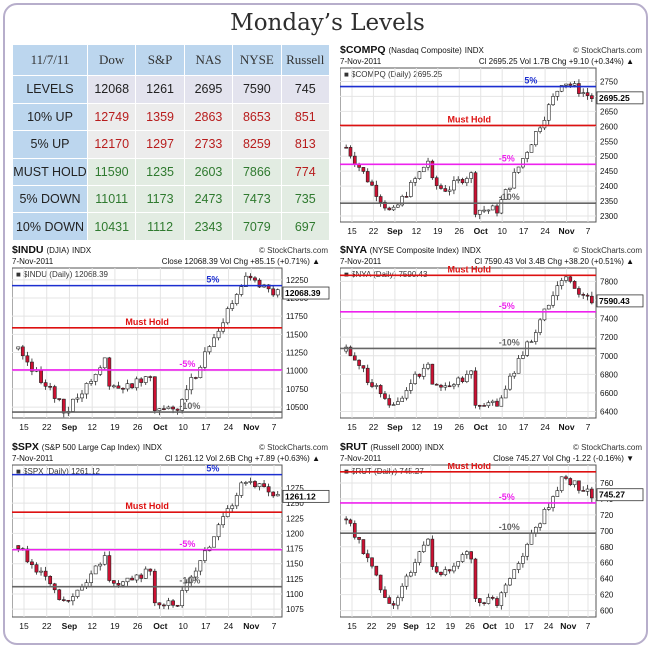  Describe the element at coordinates (160, 144) in the screenshot. I see `cell: 1297` at that location.